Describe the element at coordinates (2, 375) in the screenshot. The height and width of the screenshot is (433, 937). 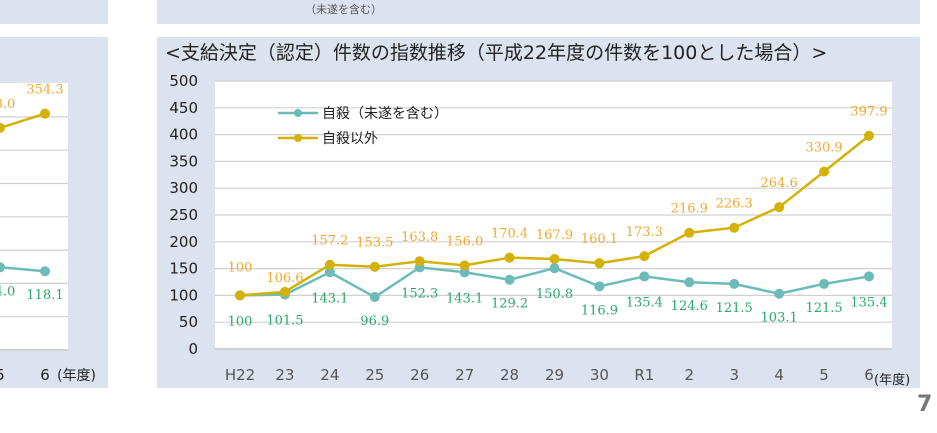
I see `left-x-tick-label: 5` at that location.